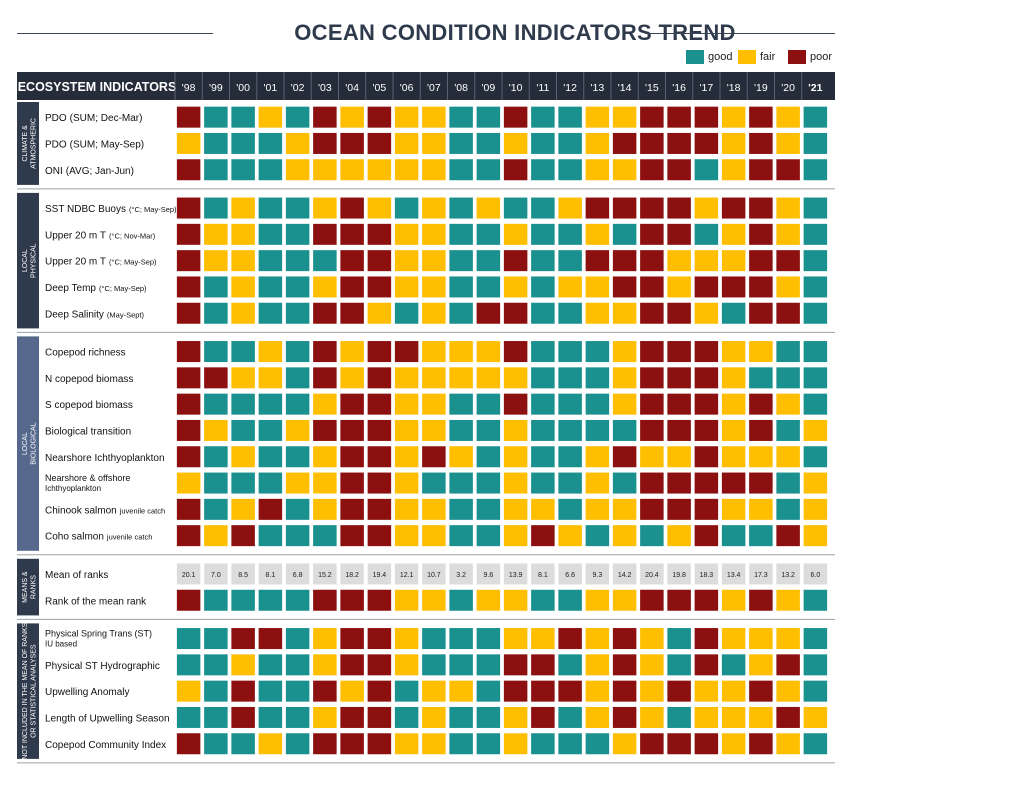  Describe the element at coordinates (101, 262) in the screenshot. I see `row-label: Upper 20 m T (°C; May-Sep)` at that location.